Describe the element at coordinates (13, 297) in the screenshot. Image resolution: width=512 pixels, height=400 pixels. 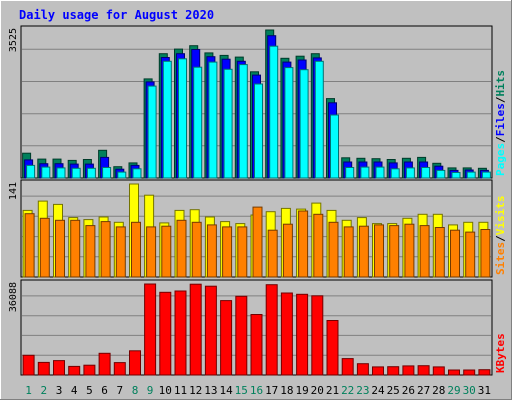
I see `y-max-label-kbytes: 36088` at that location.